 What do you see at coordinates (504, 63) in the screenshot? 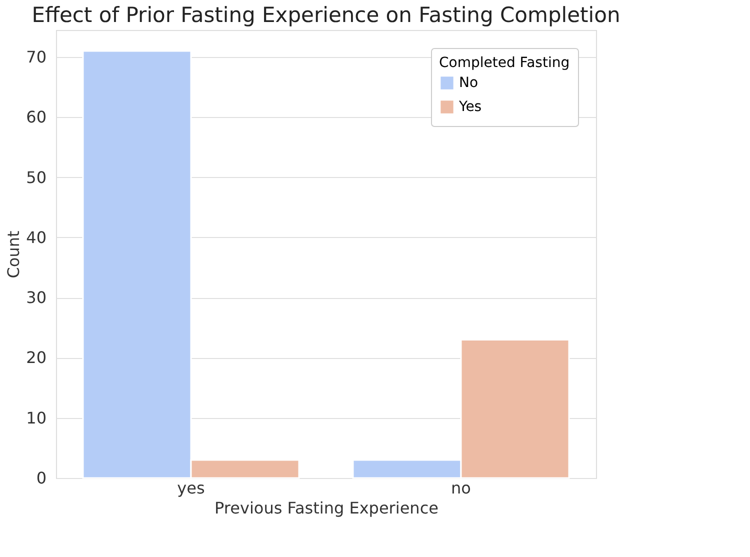
I see `legend-title: Completed Fasting` at bounding box center [504, 63].